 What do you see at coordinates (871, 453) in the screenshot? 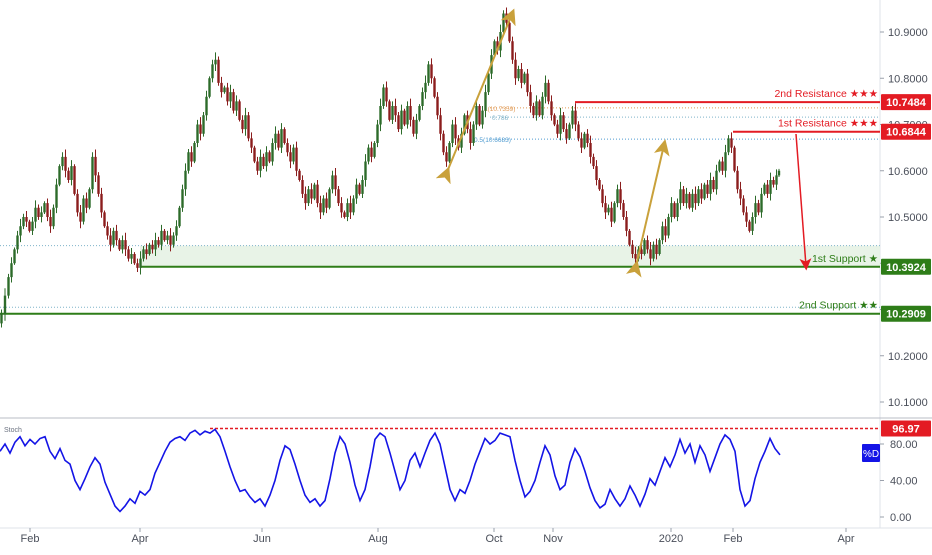
I see `stoch-series-badge` at bounding box center [871, 453].